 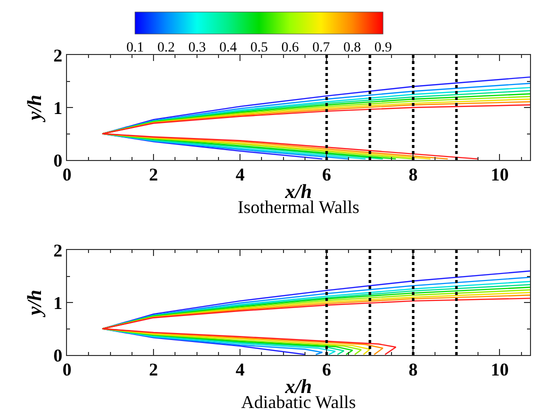 I want to click on color-bar-label: 0.9, so click(x=383, y=48).